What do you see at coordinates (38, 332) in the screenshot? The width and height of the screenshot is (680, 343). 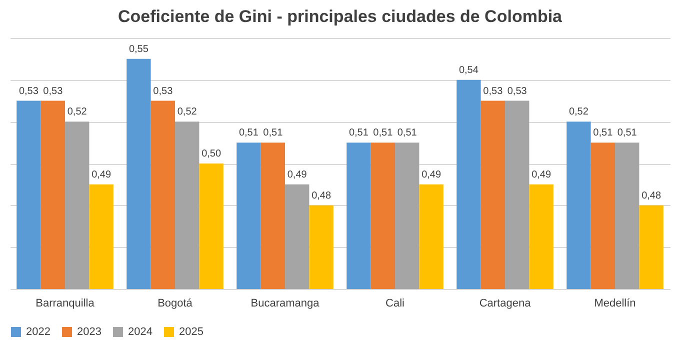 I see `legend-label: 2022` at bounding box center [38, 332].